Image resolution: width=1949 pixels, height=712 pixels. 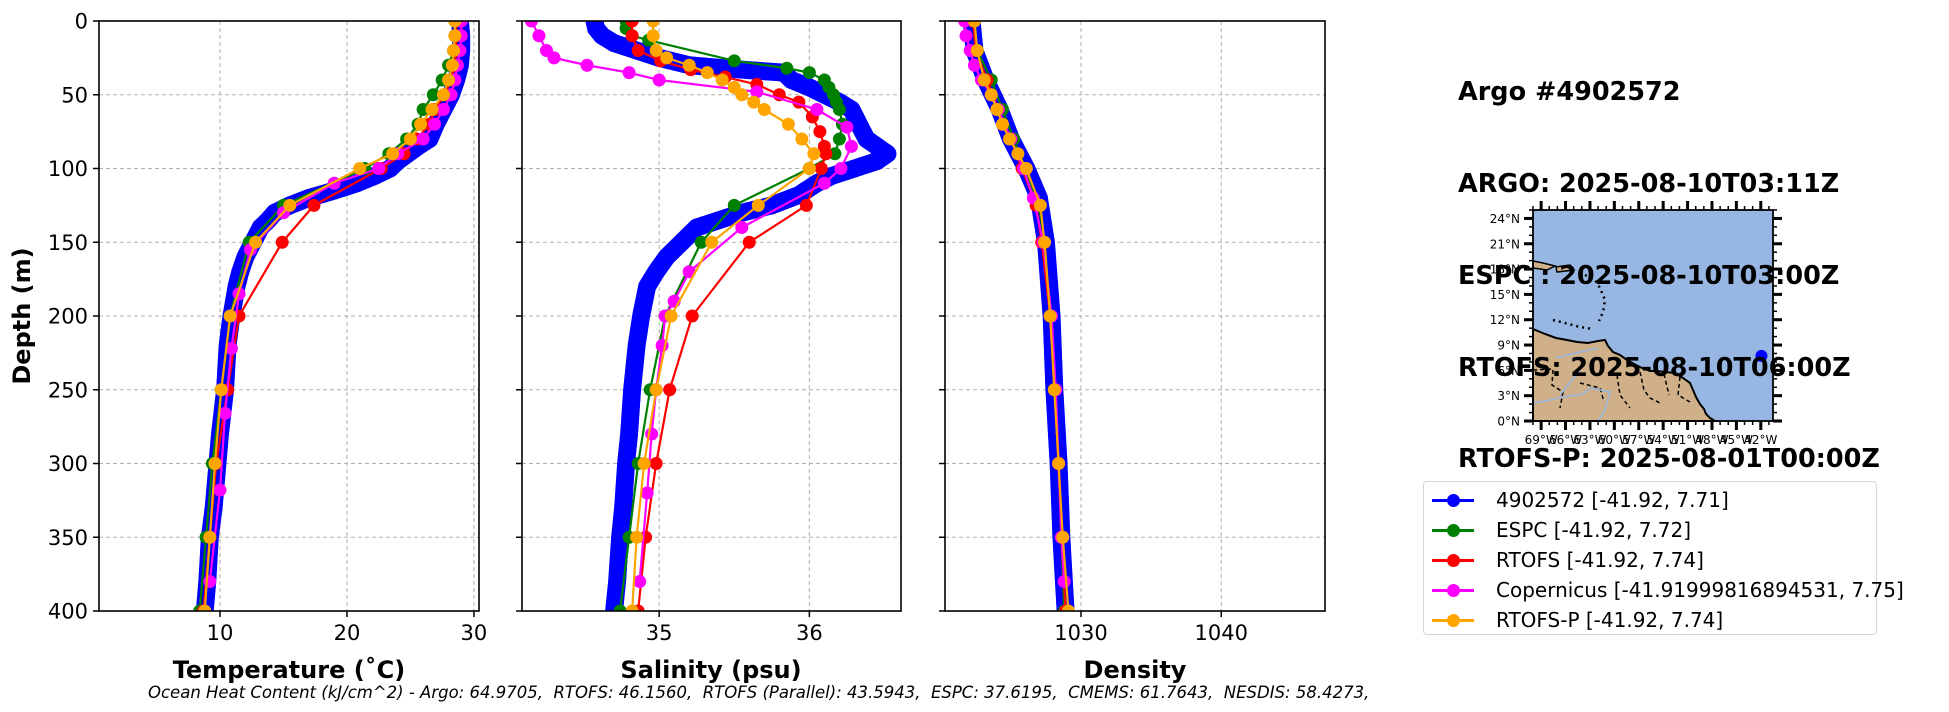 I want to click on y-tick-label: 300, so click(x=68, y=464).